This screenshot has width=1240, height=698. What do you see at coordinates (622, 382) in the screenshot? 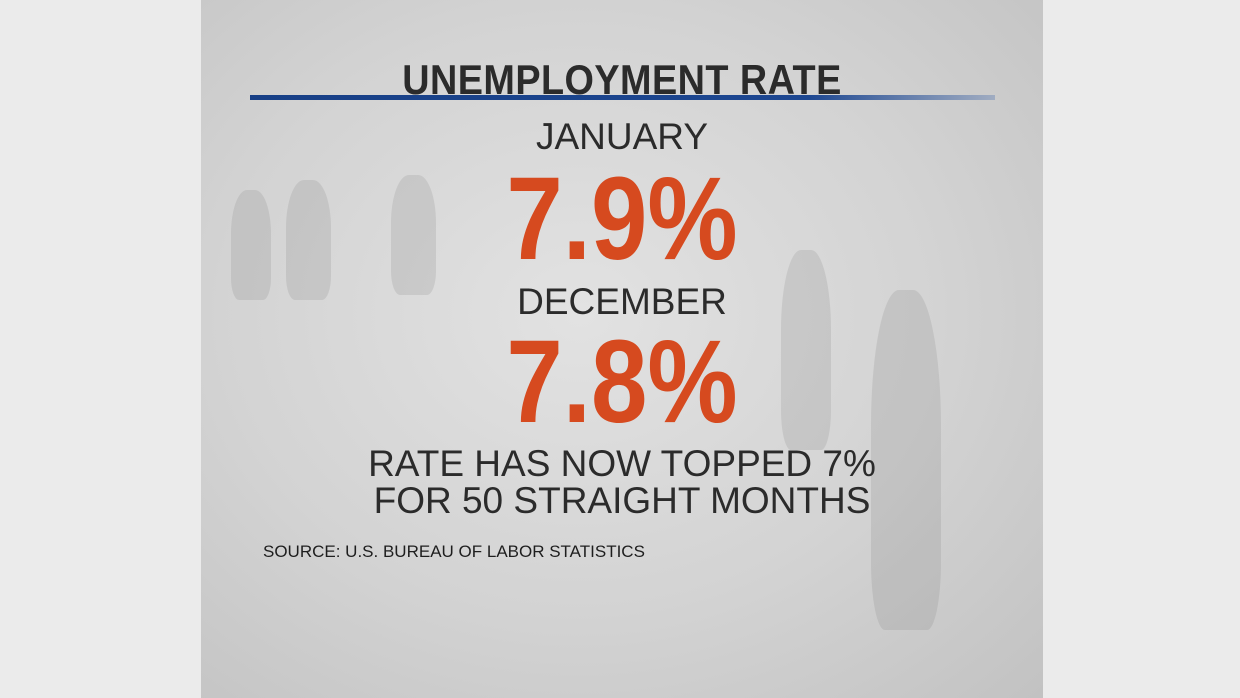
I see `reading-value: 7.8%` at bounding box center [622, 382].